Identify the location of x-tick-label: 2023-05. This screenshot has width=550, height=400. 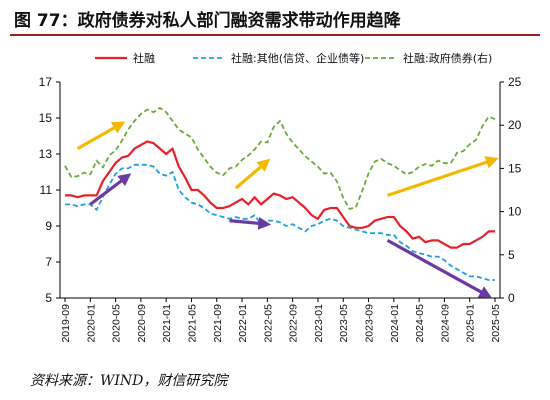
(344, 323).